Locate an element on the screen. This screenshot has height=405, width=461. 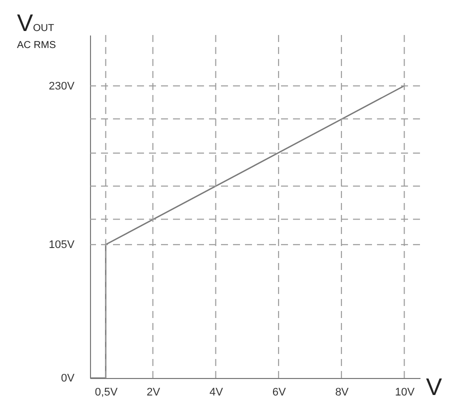
x-tick-label: 6V is located at coordinates (279, 392).